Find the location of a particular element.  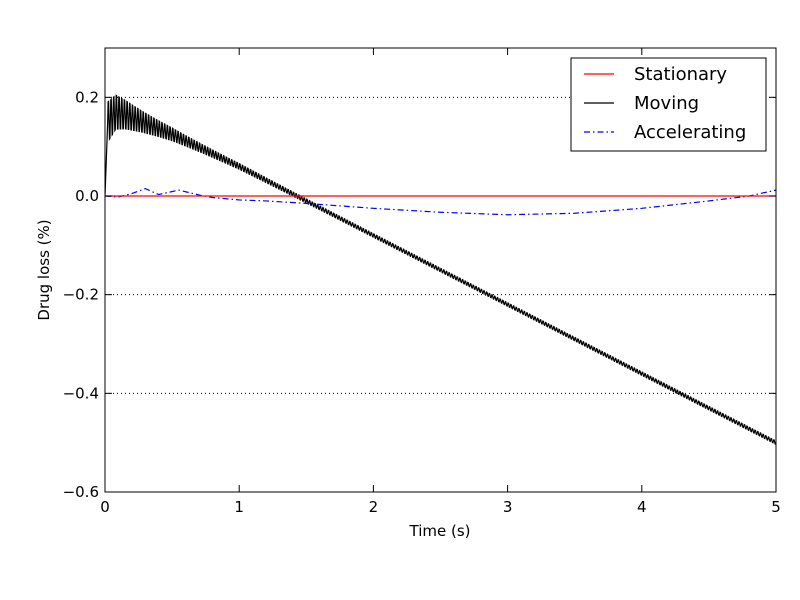

y-axis-label: Drug loss (%) is located at coordinates (44, 269).